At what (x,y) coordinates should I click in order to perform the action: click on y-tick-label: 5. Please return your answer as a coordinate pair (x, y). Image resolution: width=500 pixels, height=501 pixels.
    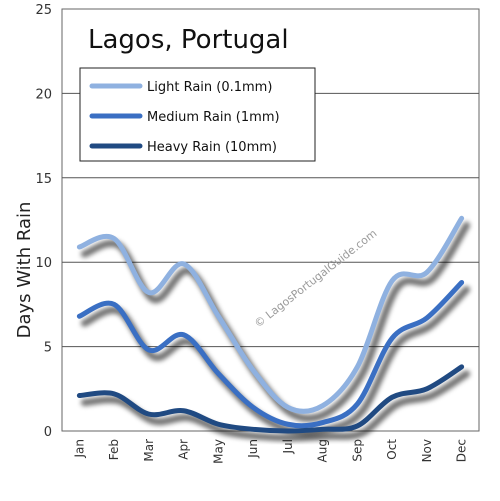
    Looking at the image, I should click on (48, 348).